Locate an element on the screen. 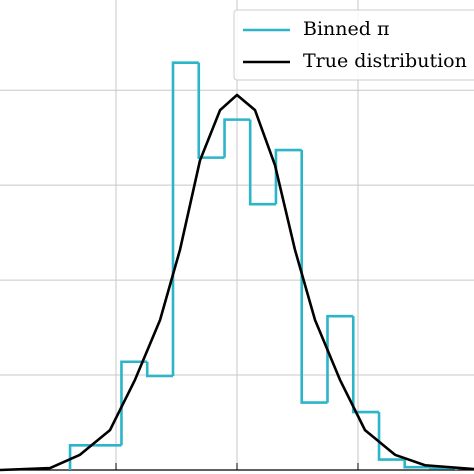 The image size is (474, 474). legend-box is located at coordinates (353, 45).